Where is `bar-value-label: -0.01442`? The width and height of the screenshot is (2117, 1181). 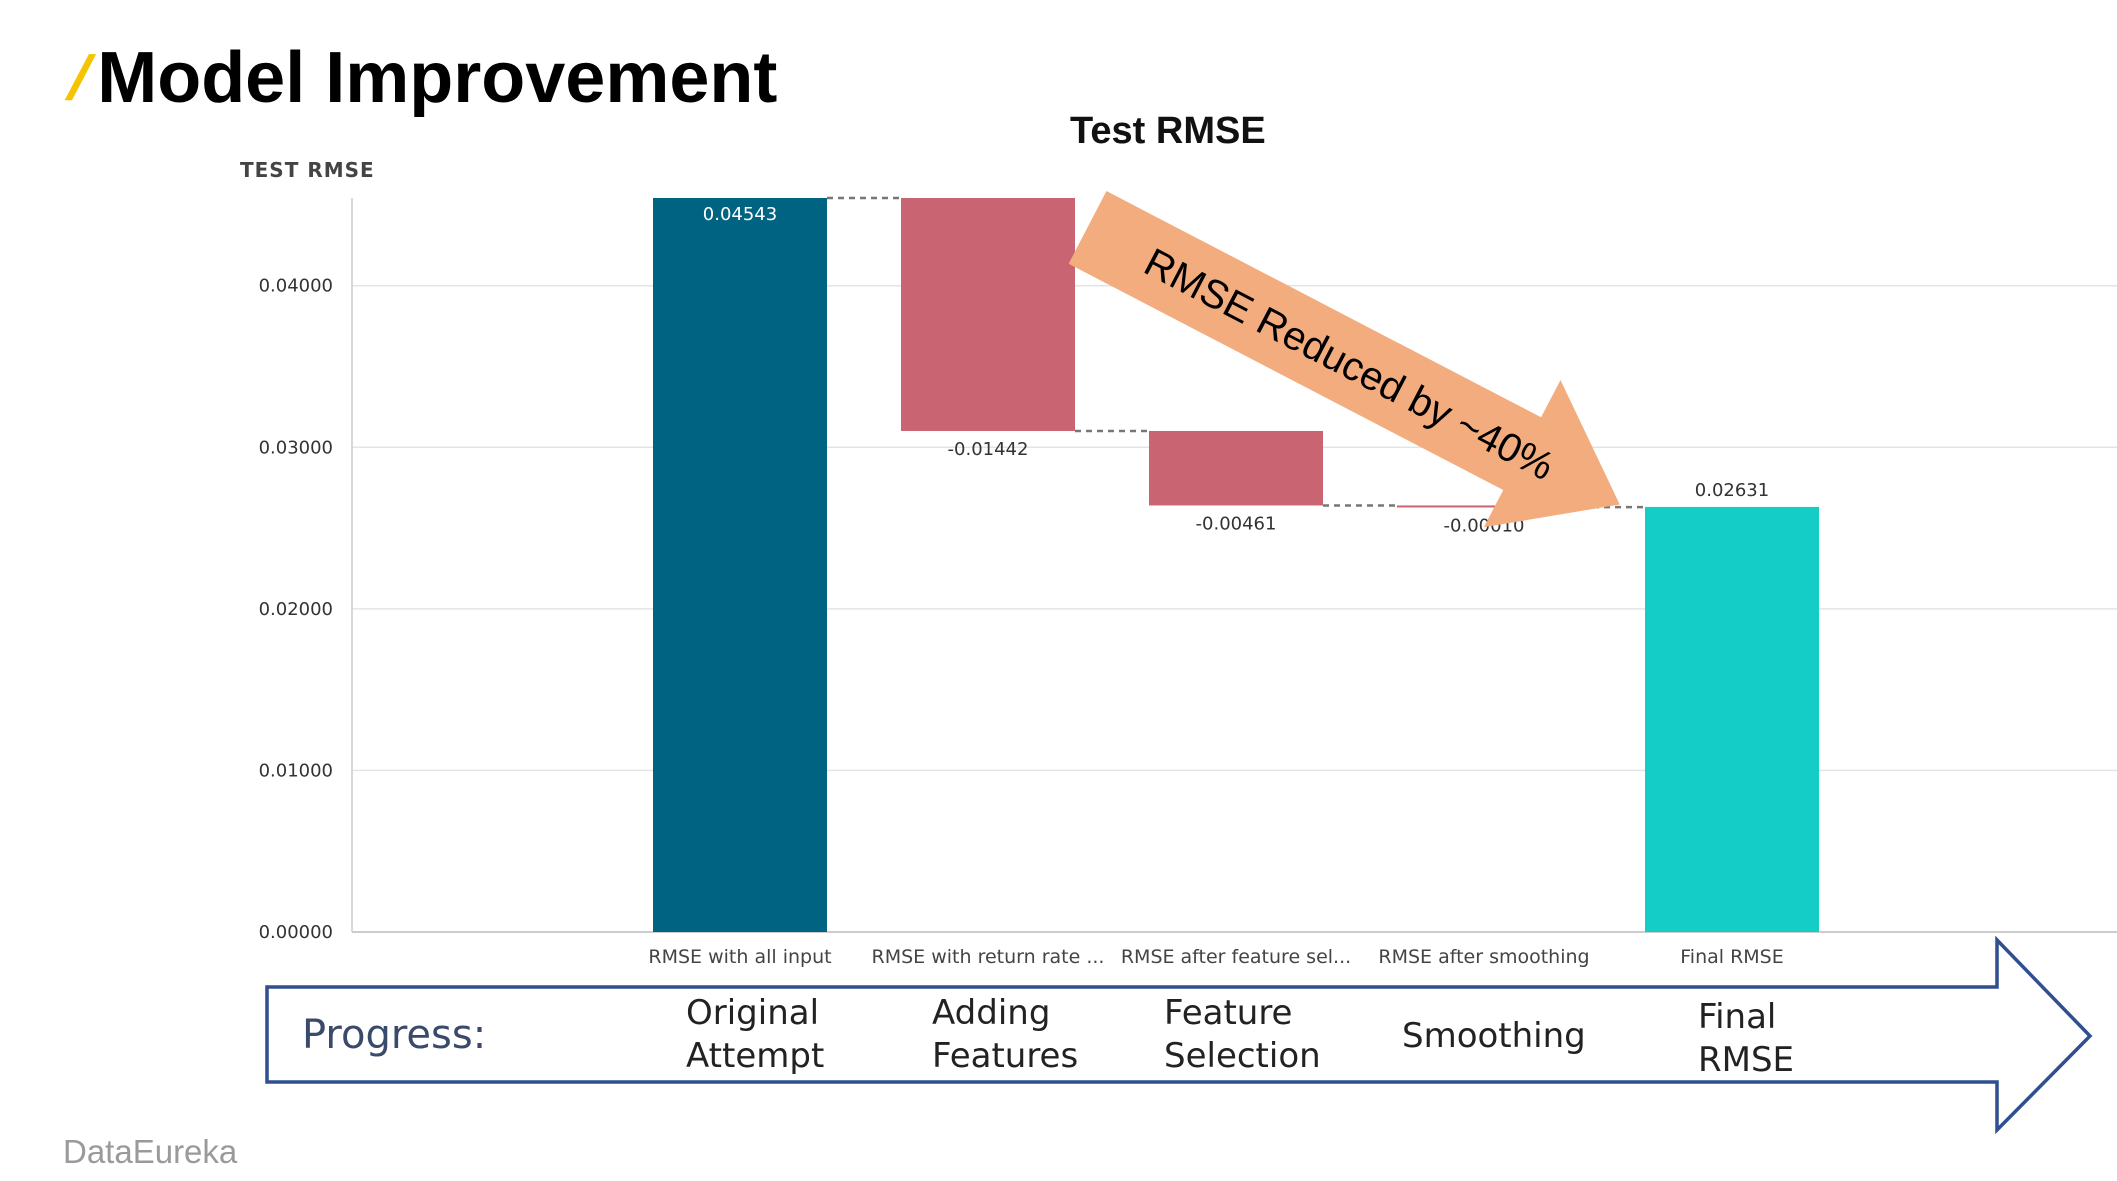 bar-value-label: -0.01442 is located at coordinates (988, 449).